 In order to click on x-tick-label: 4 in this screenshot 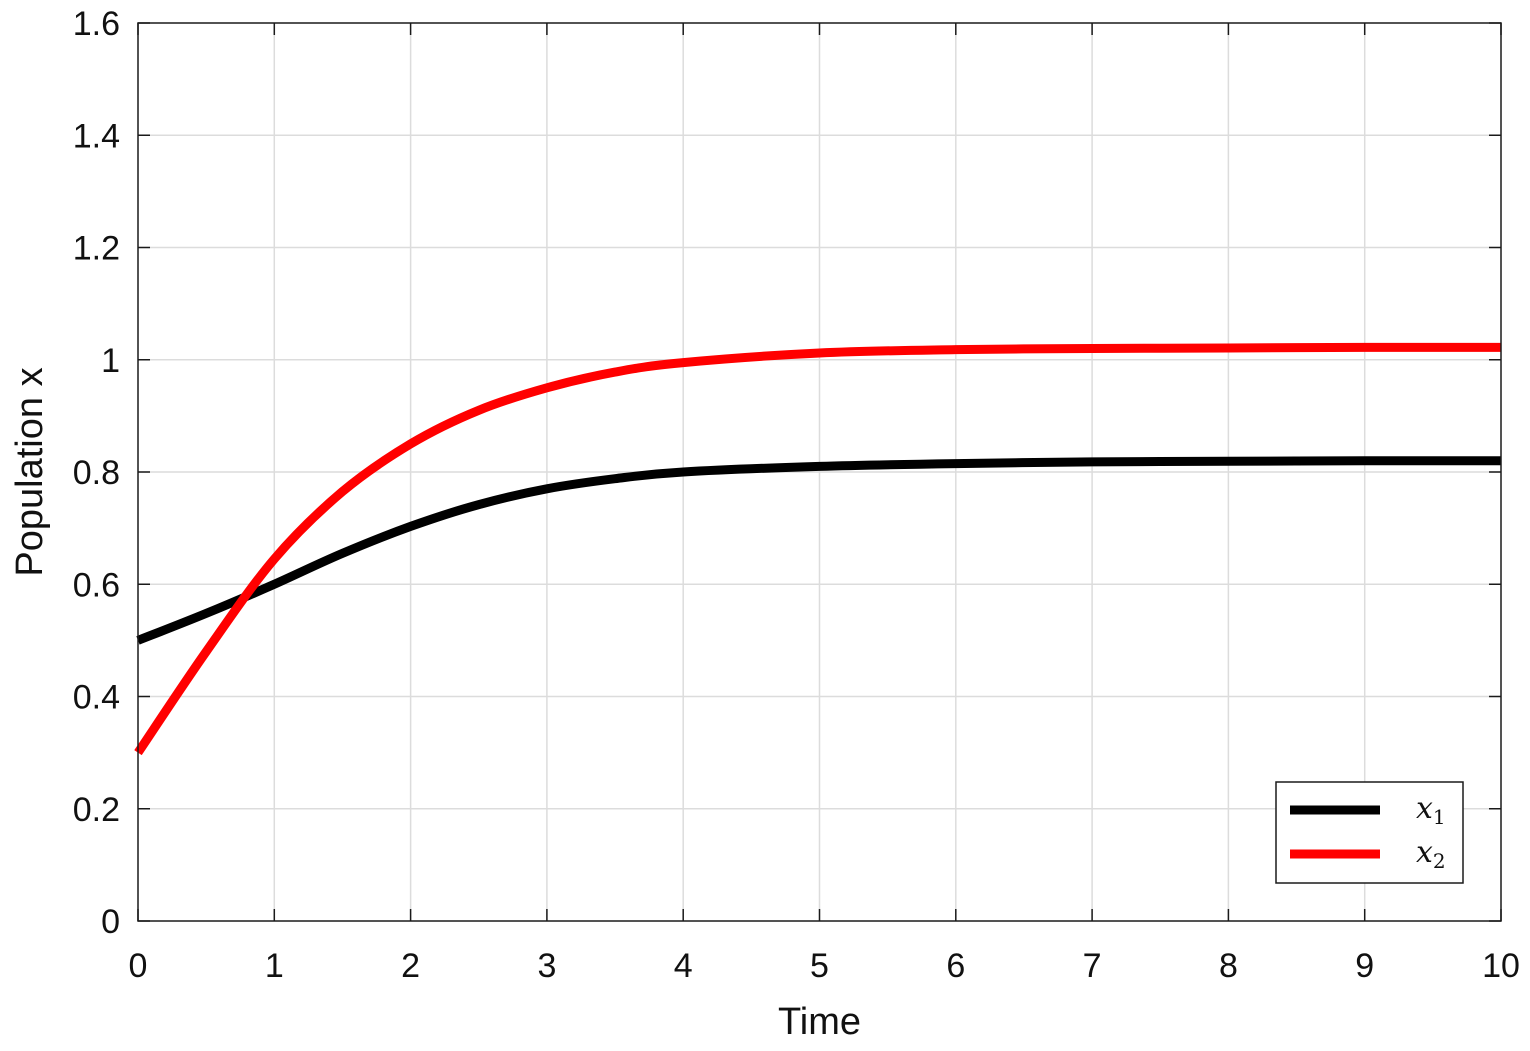, I will do `click(683, 966)`.